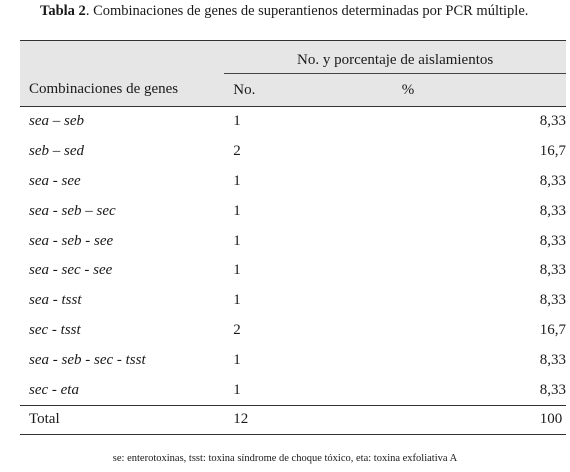 The height and width of the screenshot is (472, 570). Describe the element at coordinates (71, 270) in the screenshot. I see `gene-combination: sea - sec - see` at that location.